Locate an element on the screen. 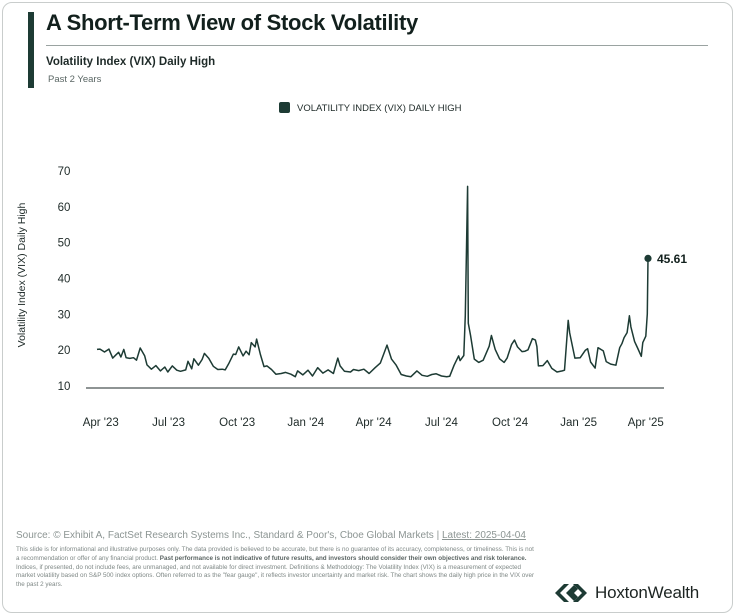  latest-date-link: Latest: 2025-04-04 is located at coordinates (483, 535).